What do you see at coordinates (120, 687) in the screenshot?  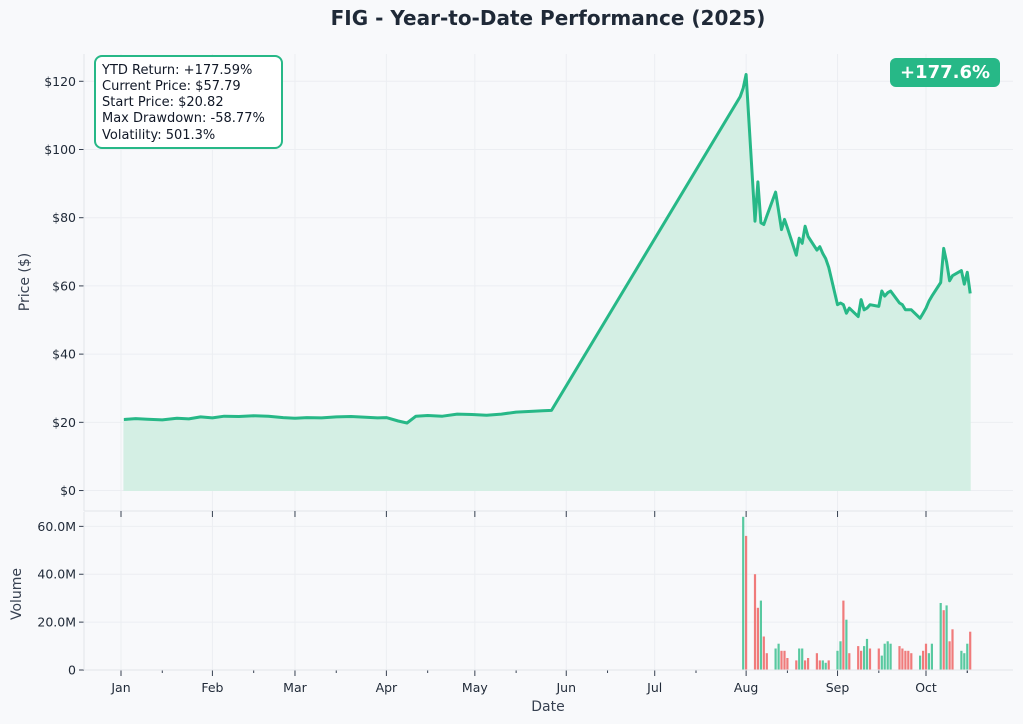 I see `x-tick-label: Jan` at bounding box center [120, 687].